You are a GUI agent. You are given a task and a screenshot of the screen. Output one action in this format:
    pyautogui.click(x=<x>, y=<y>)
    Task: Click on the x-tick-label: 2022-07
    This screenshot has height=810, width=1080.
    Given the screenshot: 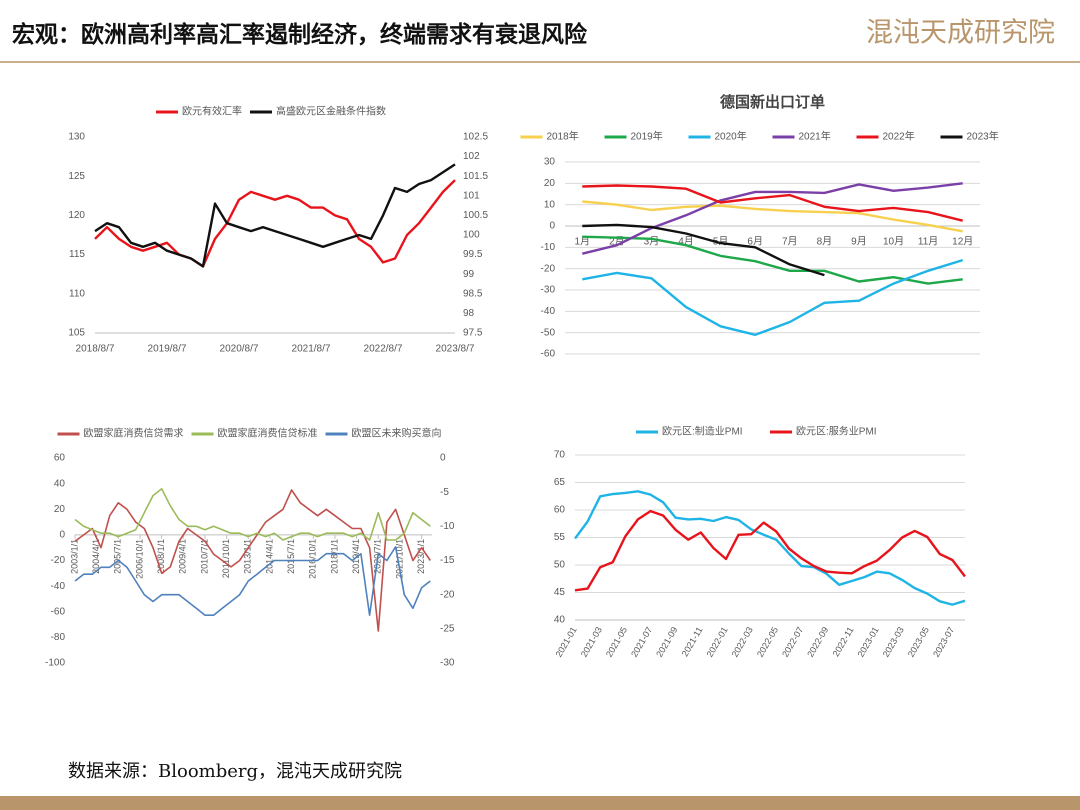 What is the action you would take?
    pyautogui.click(x=792, y=642)
    